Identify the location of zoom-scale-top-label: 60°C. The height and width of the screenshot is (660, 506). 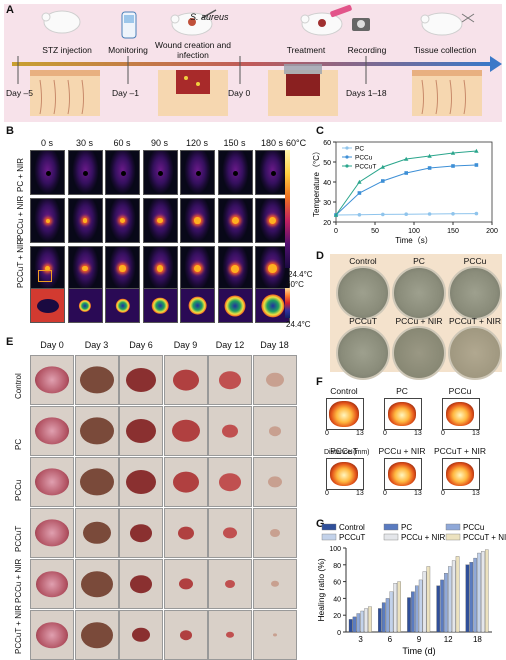
(295, 284).